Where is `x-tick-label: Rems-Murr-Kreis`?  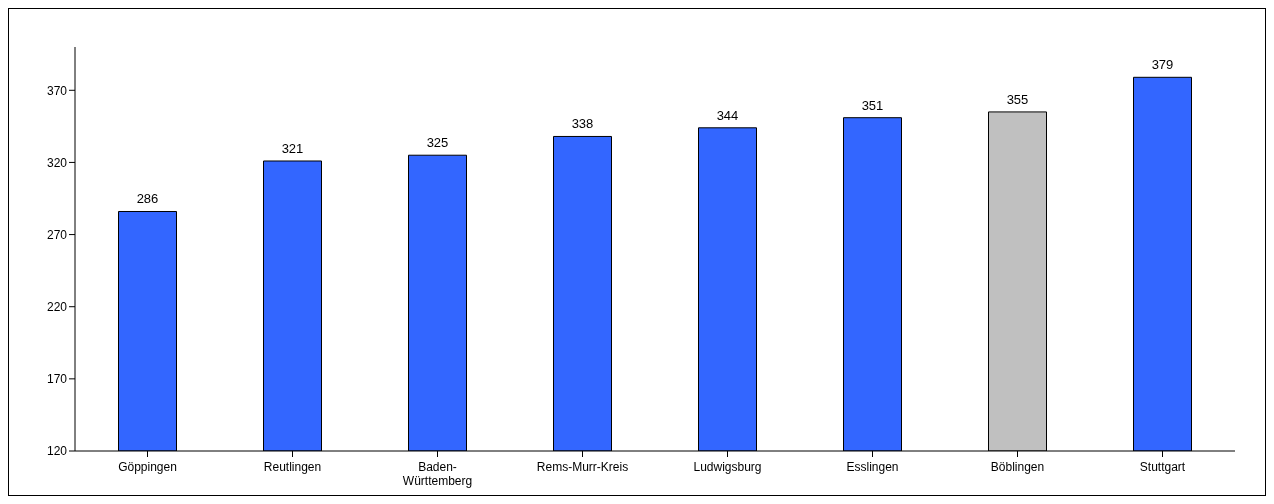 x-tick-label: Rems-Murr-Kreis is located at coordinates (582, 467).